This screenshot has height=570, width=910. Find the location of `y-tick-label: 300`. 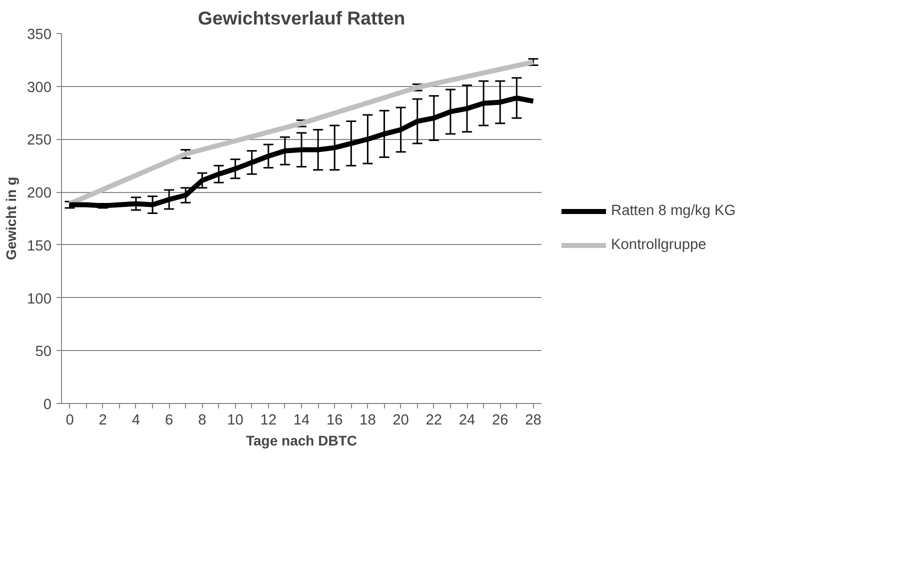

y-tick-label: 300 is located at coordinates (39, 88).